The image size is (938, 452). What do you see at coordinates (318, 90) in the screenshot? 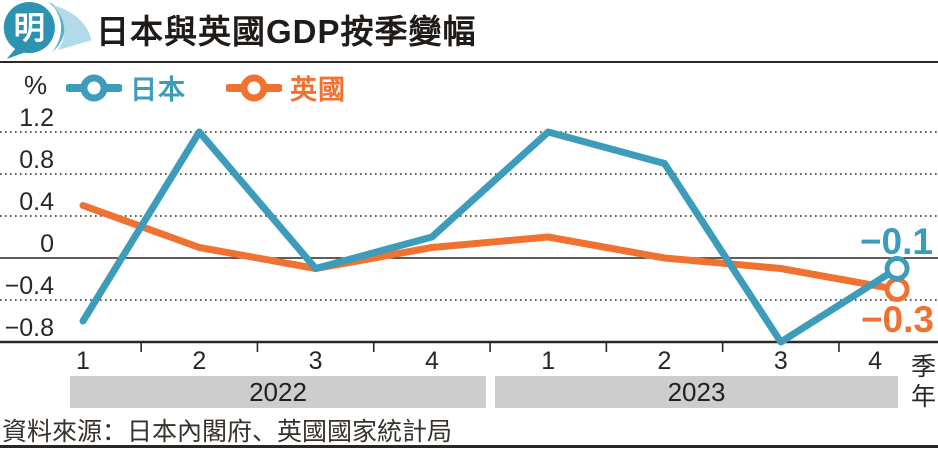
I see `legend-label-uk: 英國` at bounding box center [318, 90].